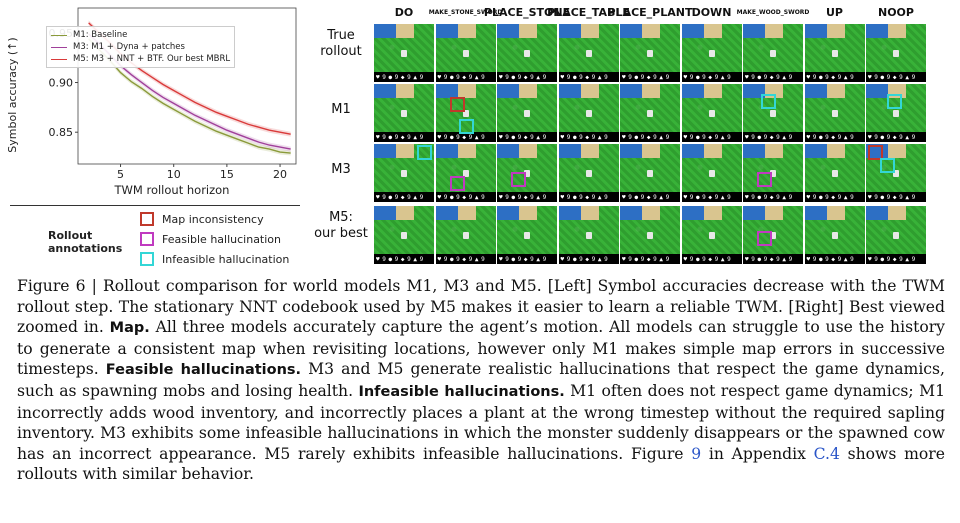 The width and height of the screenshot is (960, 523). Describe the element at coordinates (214, 259) in the screenshot. I see `legend-infeasible-hallucination: Infeasible hallucination` at that location.